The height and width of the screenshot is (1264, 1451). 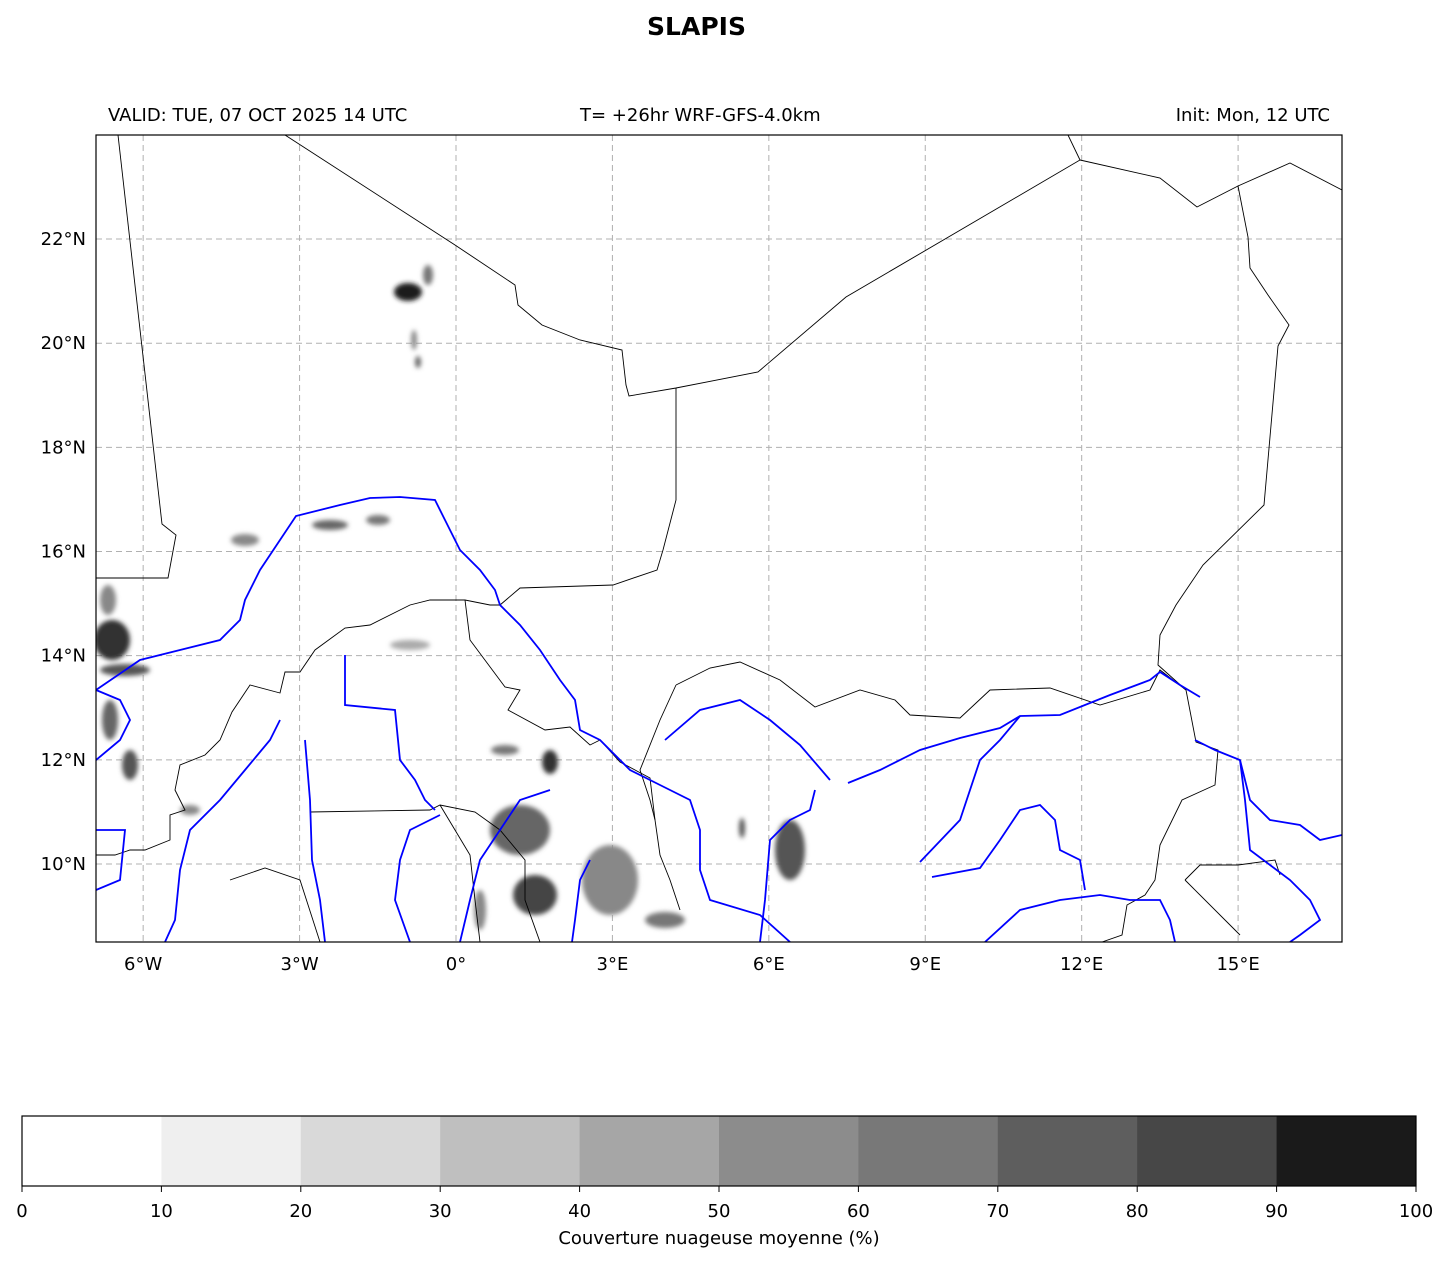 What do you see at coordinates (579, 1211) in the screenshot?
I see `colorbar-tick-label: 40` at bounding box center [579, 1211].